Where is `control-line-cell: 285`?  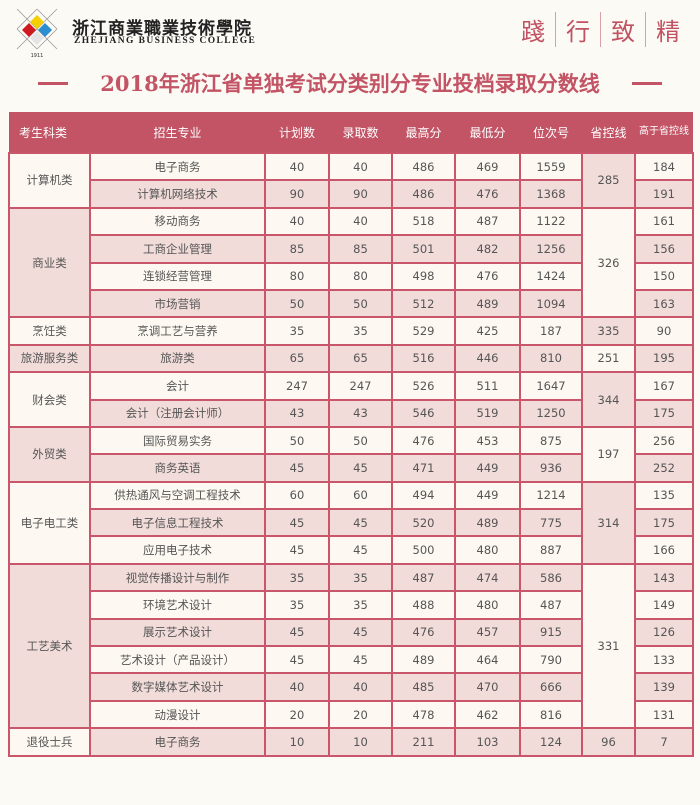
control-line-cell: 285 is located at coordinates (608, 180).